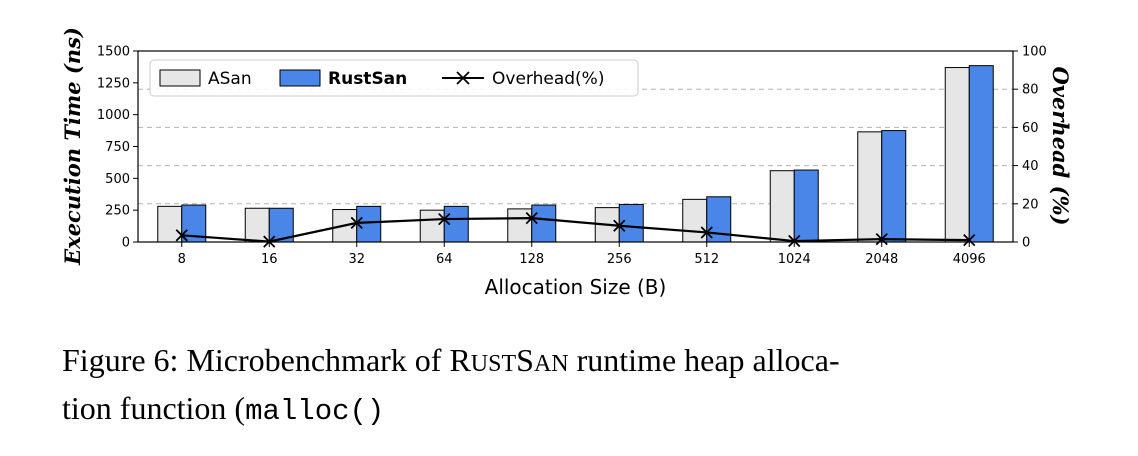 This screenshot has width=1138, height=456. Describe the element at coordinates (256, 360) in the screenshot. I see `caption-prefix: Figure 6: Microbenchmark of` at that location.